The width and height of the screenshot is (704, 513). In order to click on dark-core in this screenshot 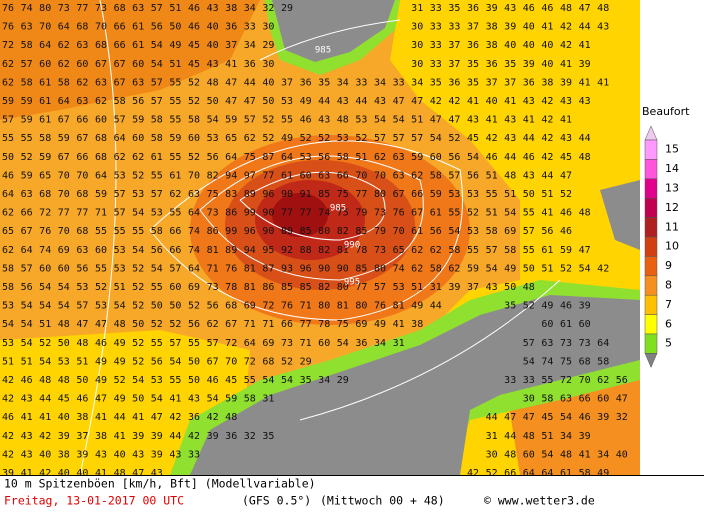, I will do `click(300, 215)`.